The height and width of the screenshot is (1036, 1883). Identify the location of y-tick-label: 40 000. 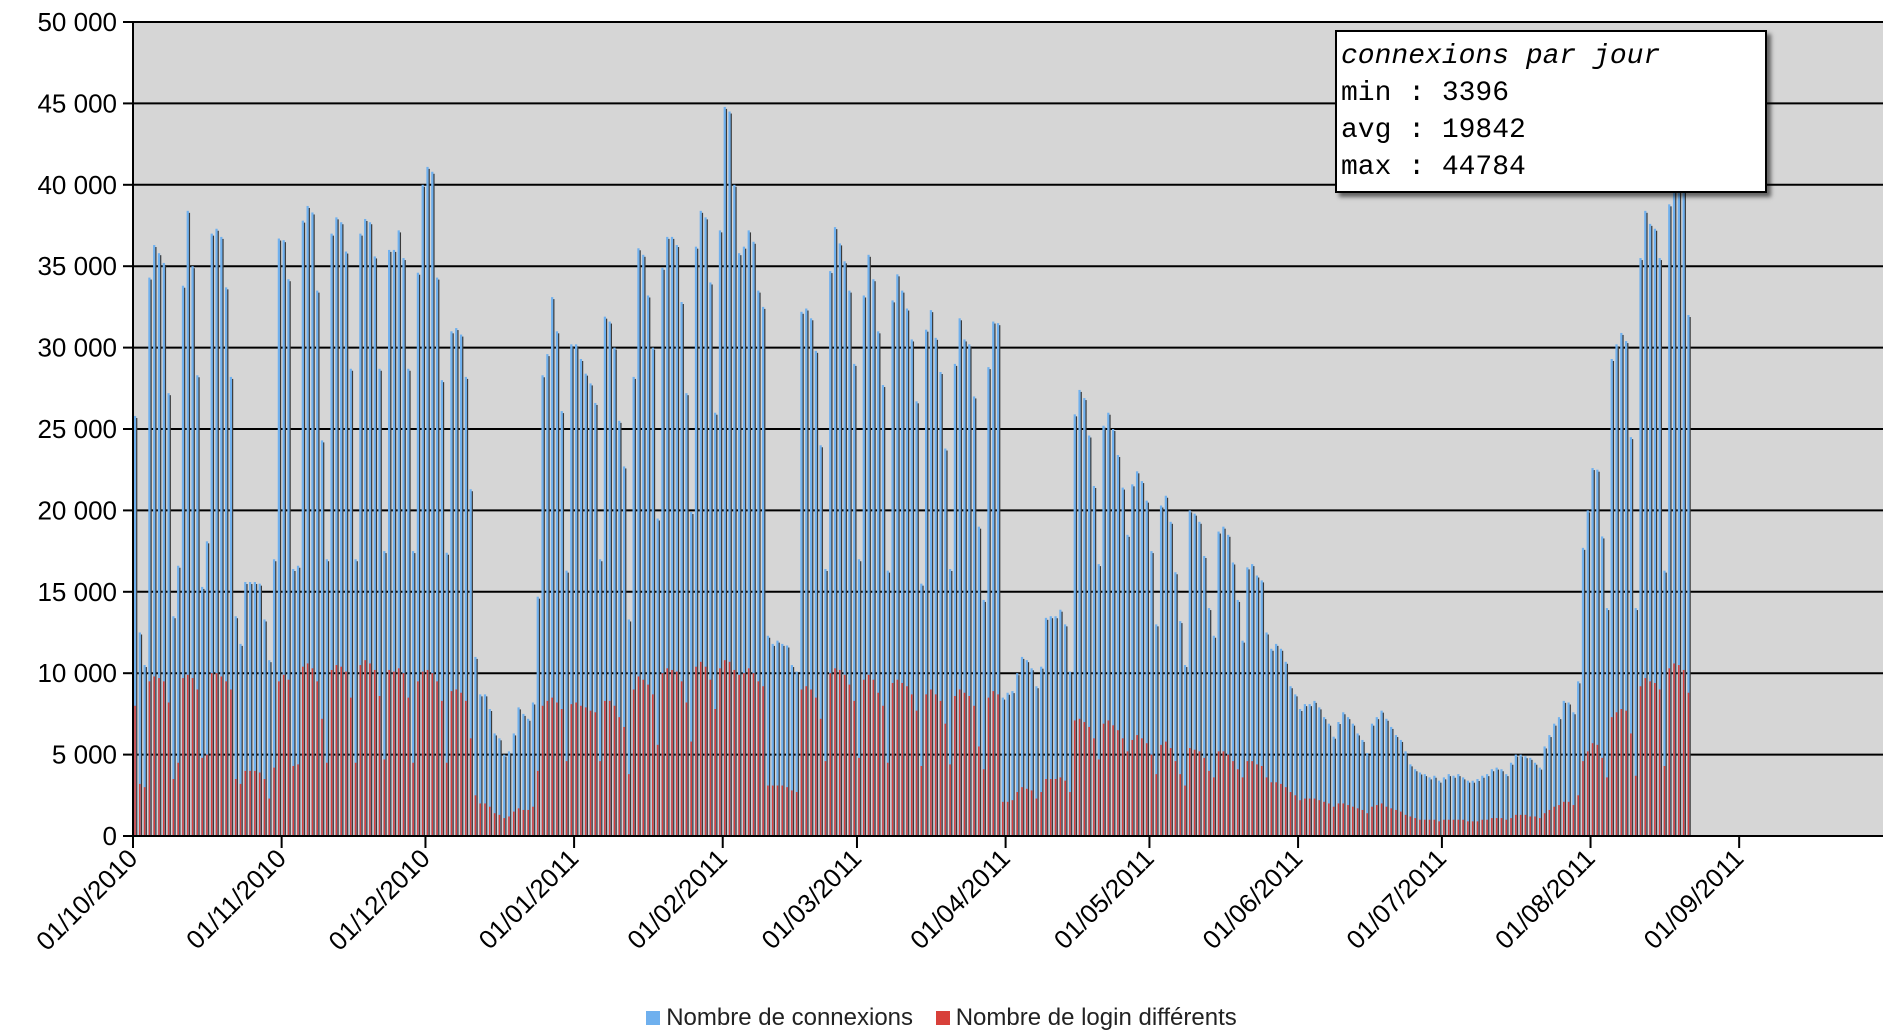
(77, 185).